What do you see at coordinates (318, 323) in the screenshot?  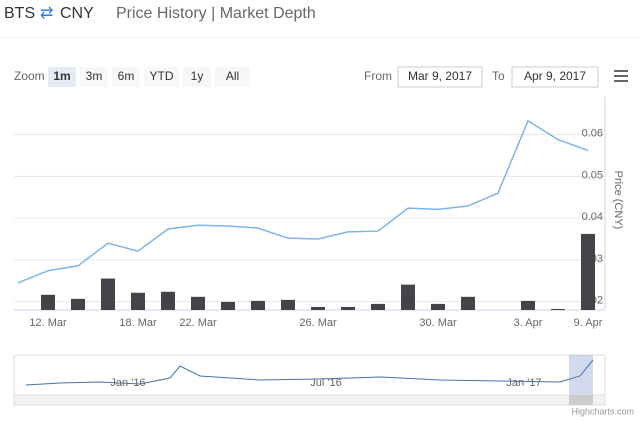 I see `x-tick-label: 26. Mar` at bounding box center [318, 323].